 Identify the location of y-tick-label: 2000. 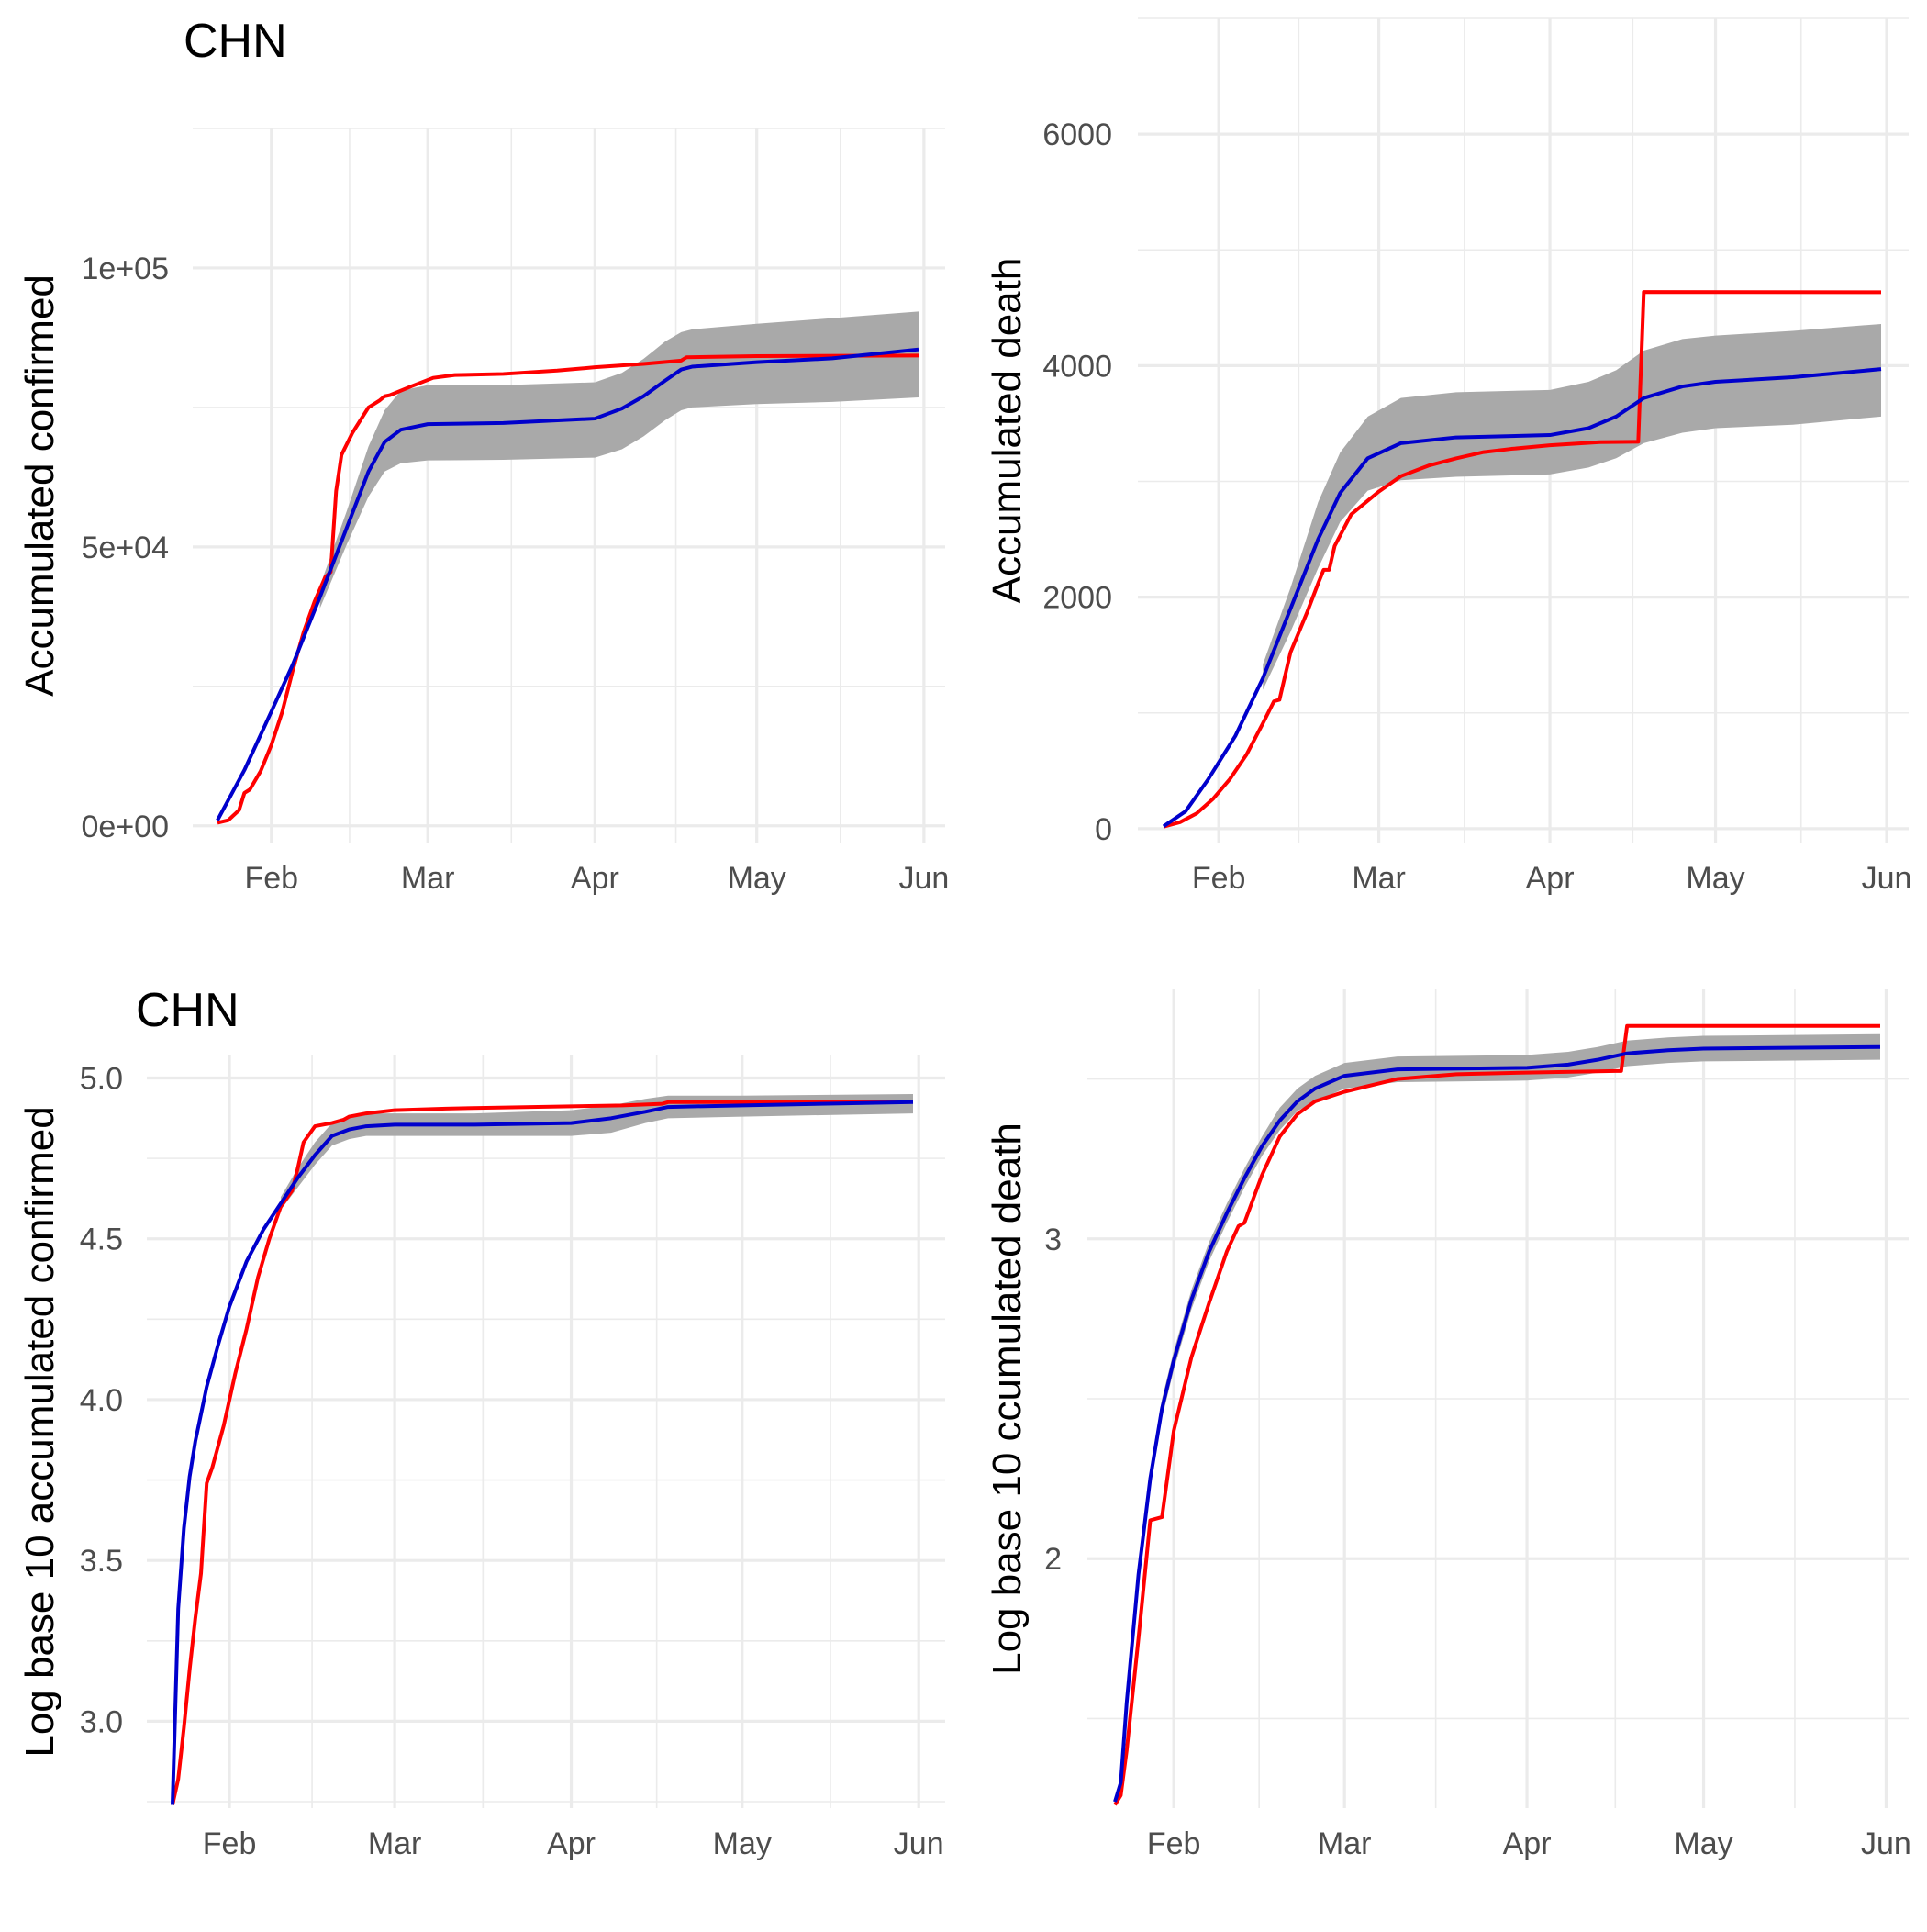
(1077, 598).